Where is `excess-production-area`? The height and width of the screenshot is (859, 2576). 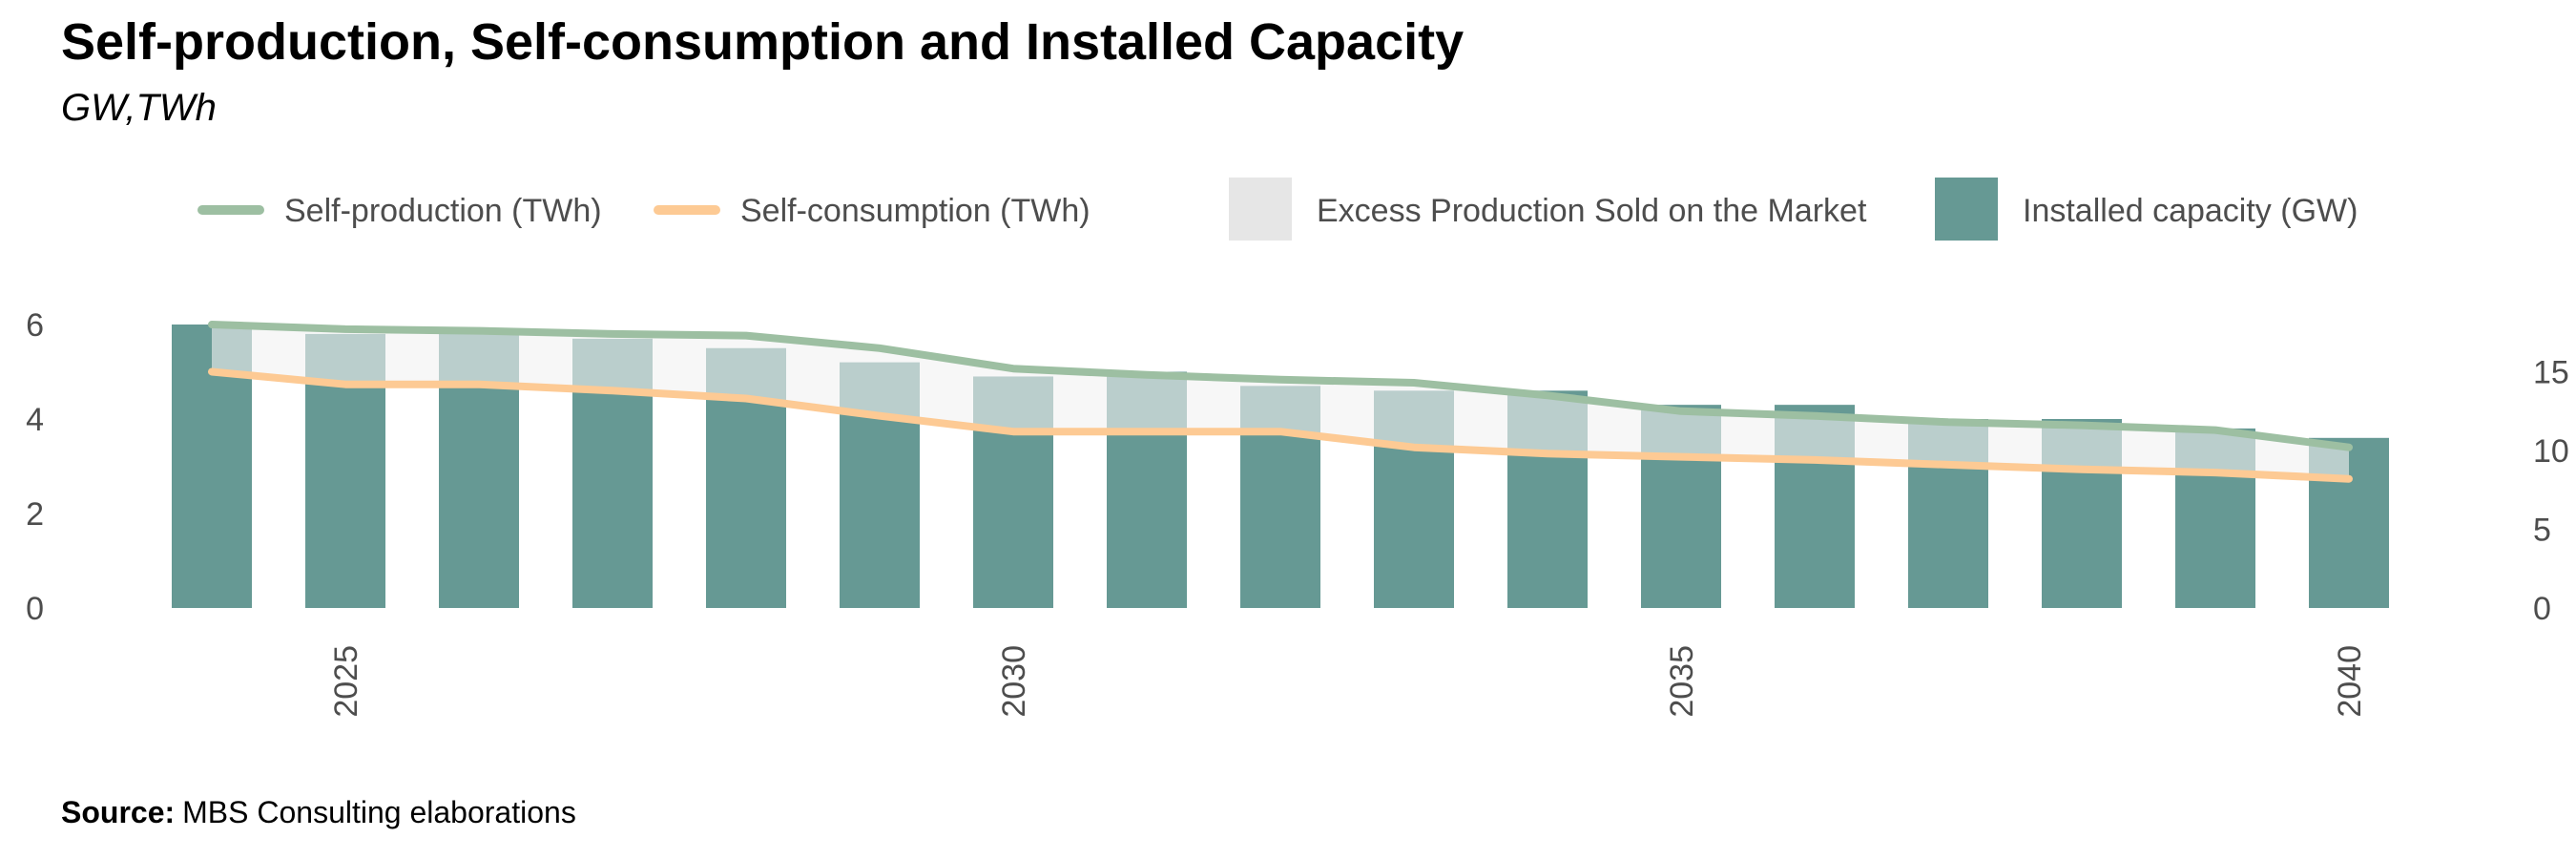
excess-production-area is located at coordinates (1280, 402).